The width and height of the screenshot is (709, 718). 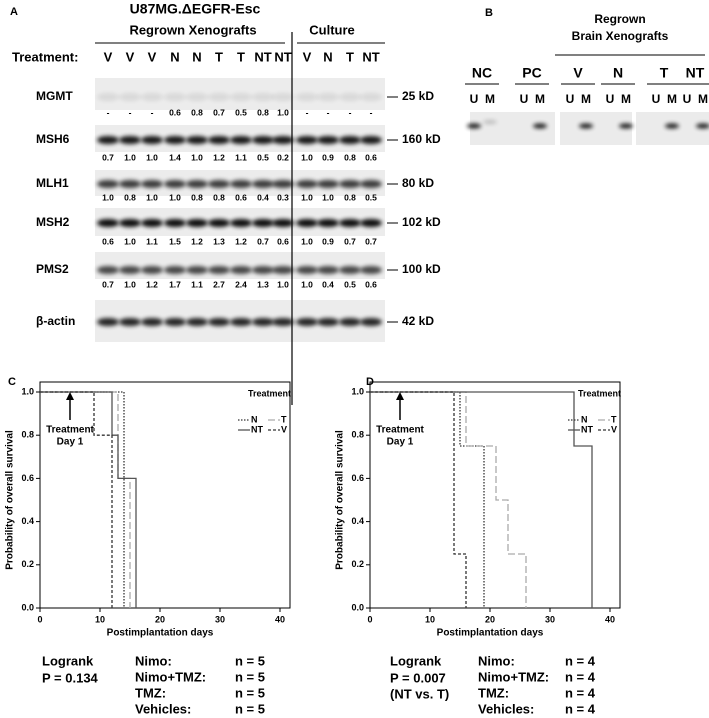 I want to click on group-label: N, so click(x=618, y=73).